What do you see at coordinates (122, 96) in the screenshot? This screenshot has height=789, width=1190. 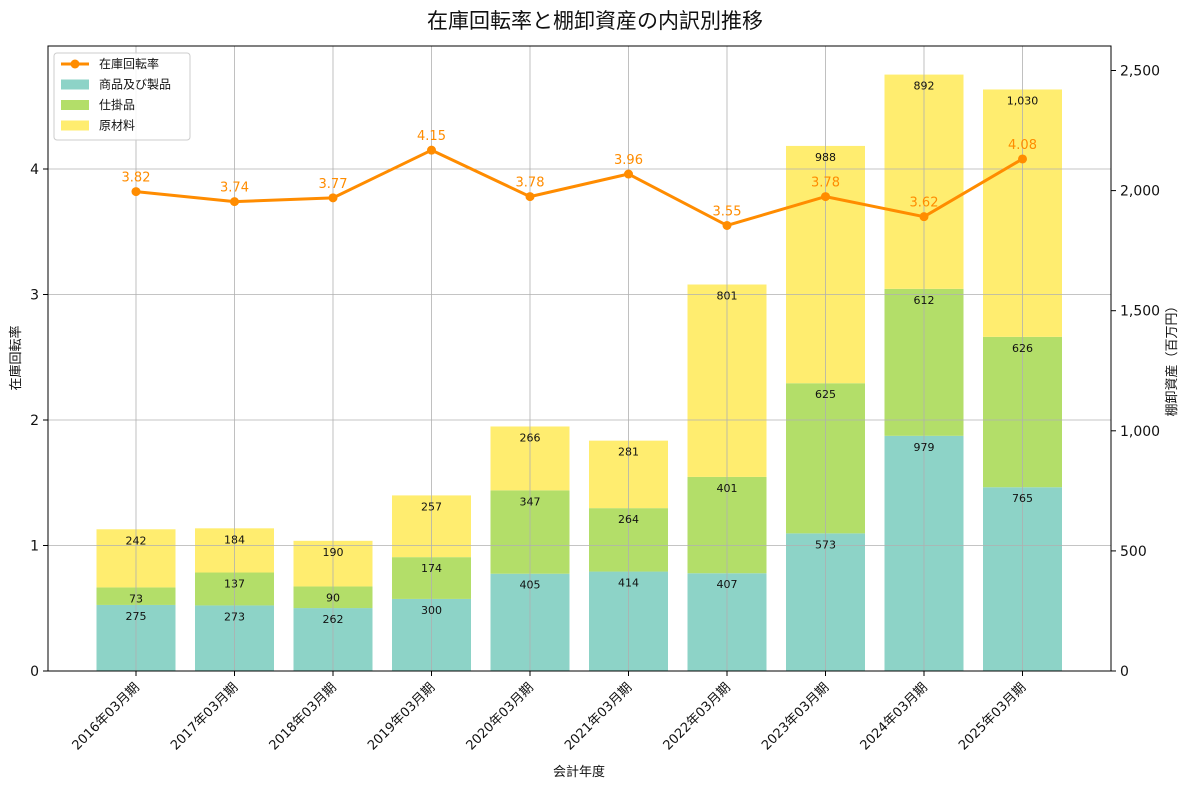 I see `legend-box` at bounding box center [122, 96].